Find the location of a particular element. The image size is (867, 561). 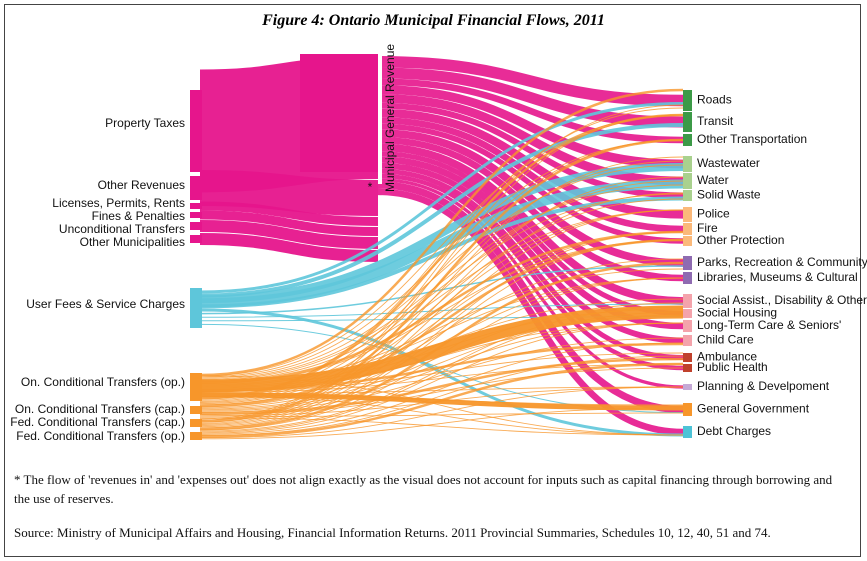

middle-node is located at coordinates (339, 113).